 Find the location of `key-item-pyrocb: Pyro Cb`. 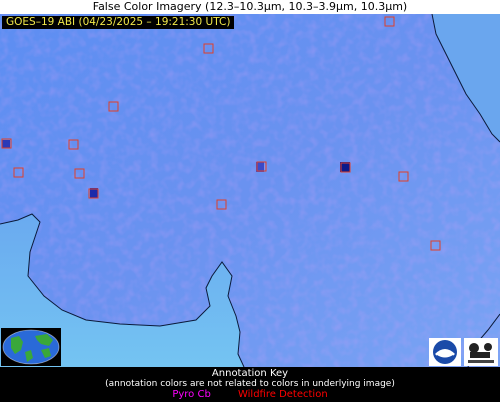

key-item-pyrocb: Pyro Cb is located at coordinates (191, 394).